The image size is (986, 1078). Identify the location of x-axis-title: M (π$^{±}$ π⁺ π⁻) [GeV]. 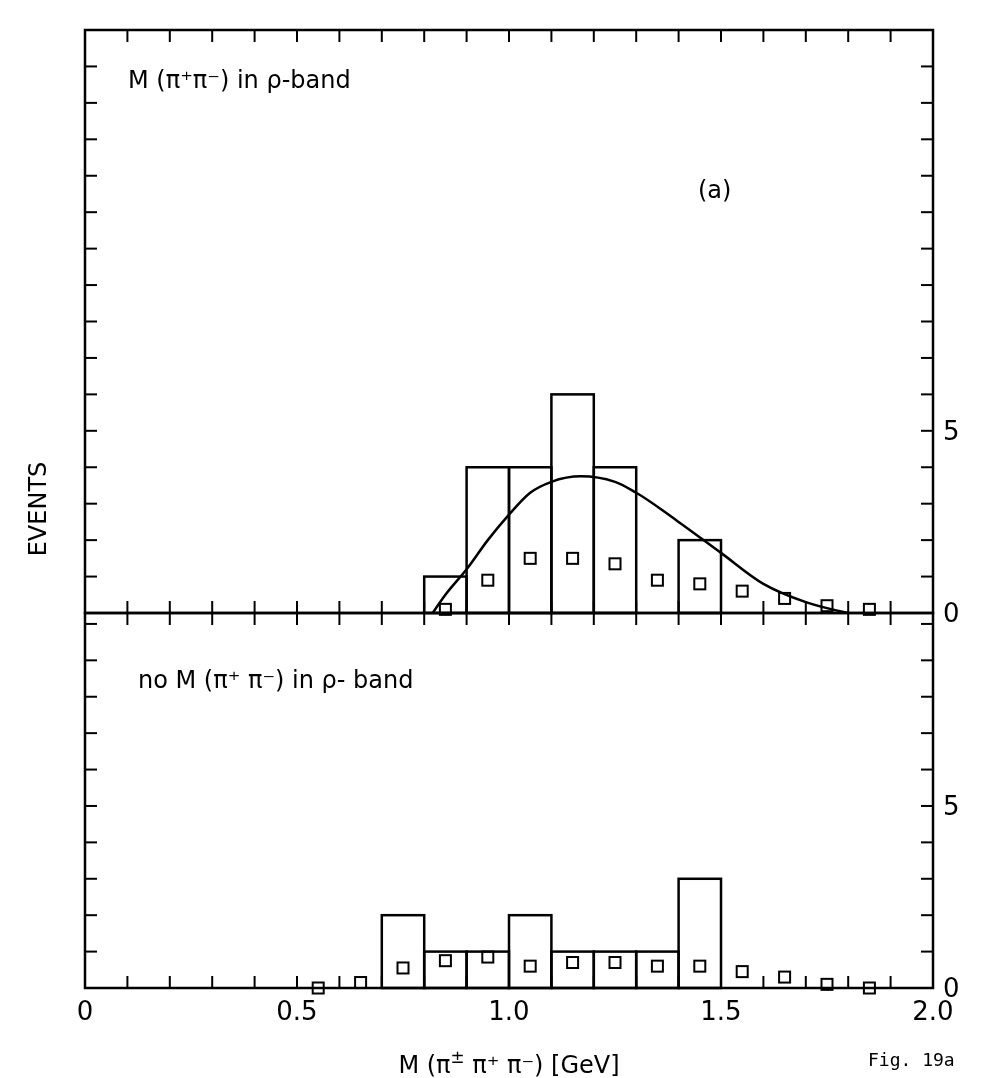
(509, 1062).